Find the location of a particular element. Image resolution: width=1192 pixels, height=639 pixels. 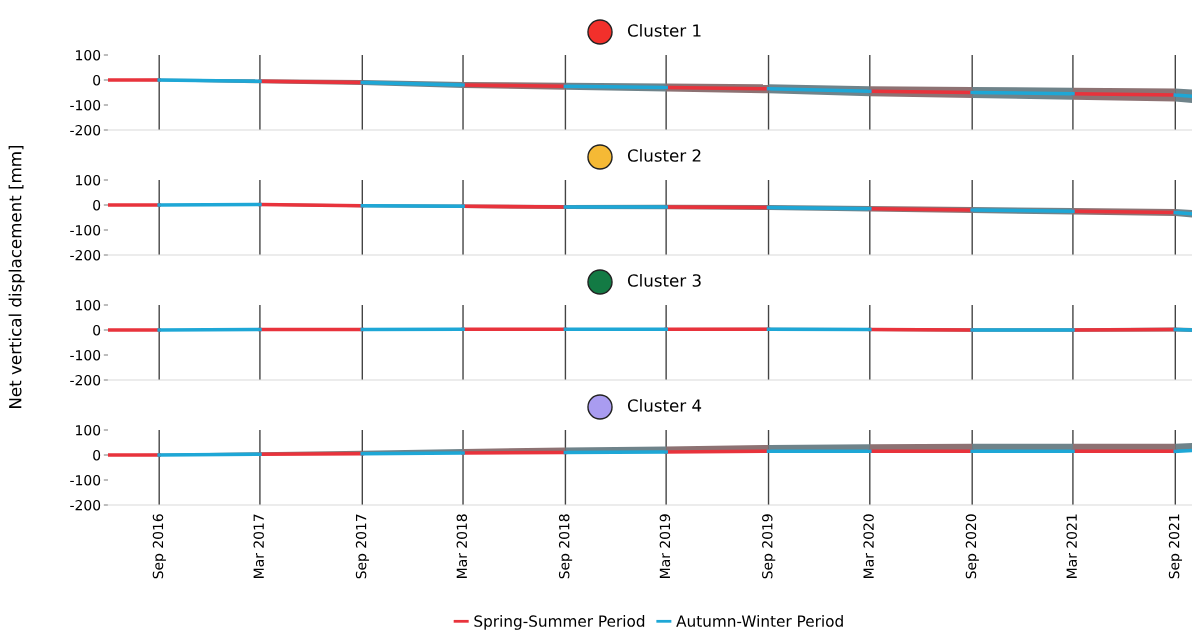

legend-label: Autumn-Winter Period is located at coordinates (759, 621).